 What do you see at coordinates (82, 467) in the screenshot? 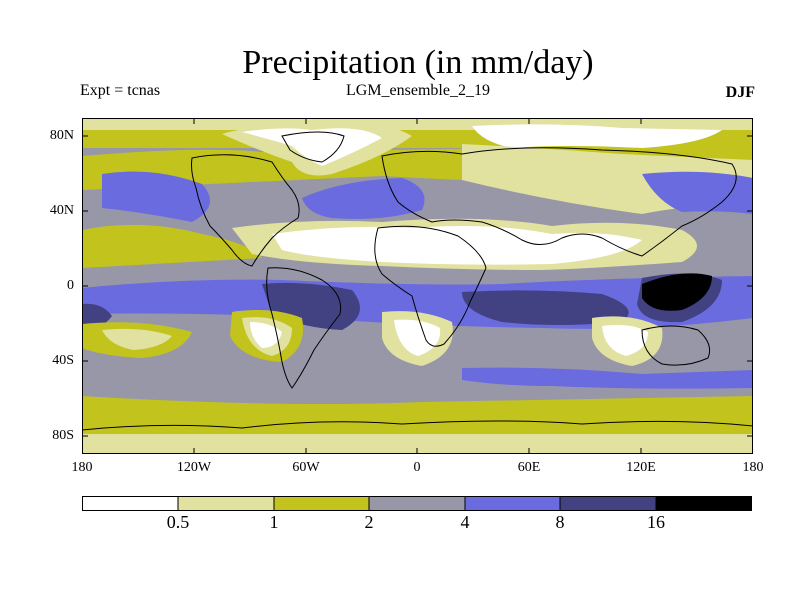
I see `lon-label-180w: 180` at bounding box center [82, 467].